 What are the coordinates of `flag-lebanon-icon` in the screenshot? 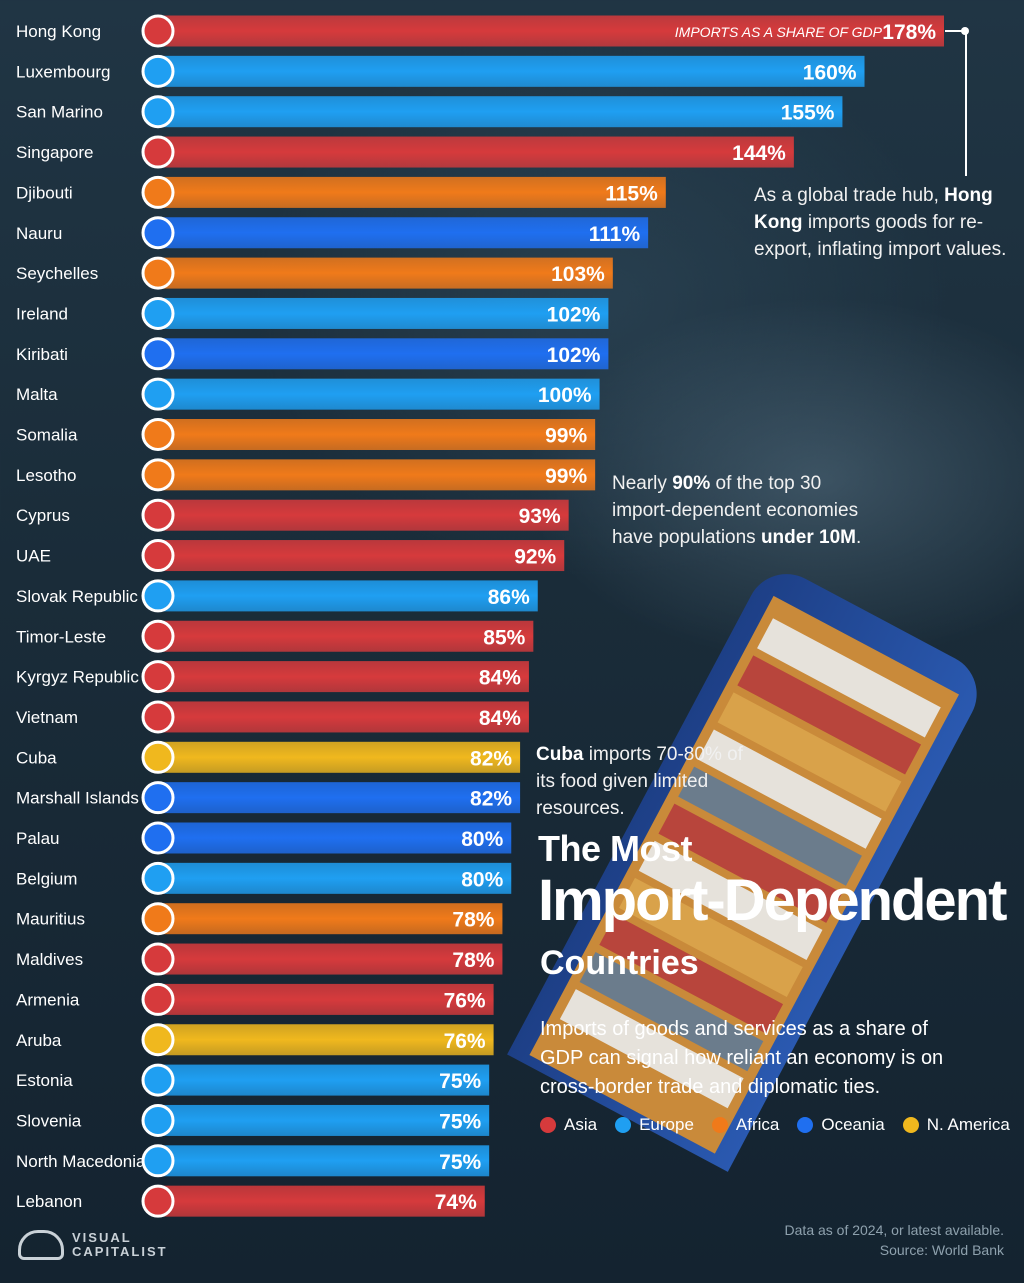 It's located at (158, 1201).